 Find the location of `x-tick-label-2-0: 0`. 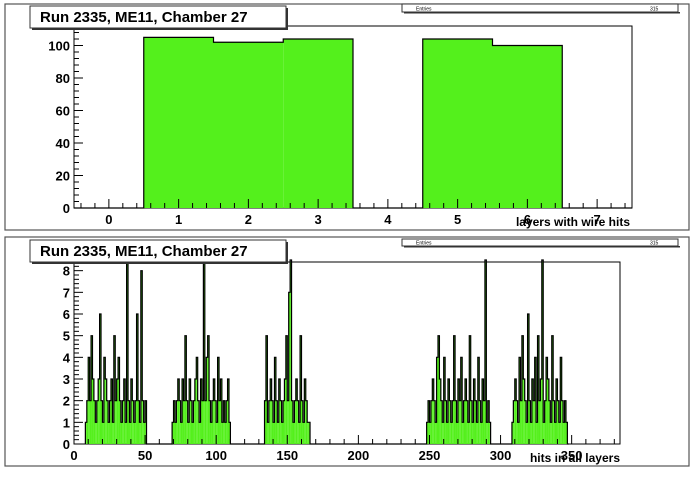

x-tick-label-2-0: 0 is located at coordinates (73, 455).